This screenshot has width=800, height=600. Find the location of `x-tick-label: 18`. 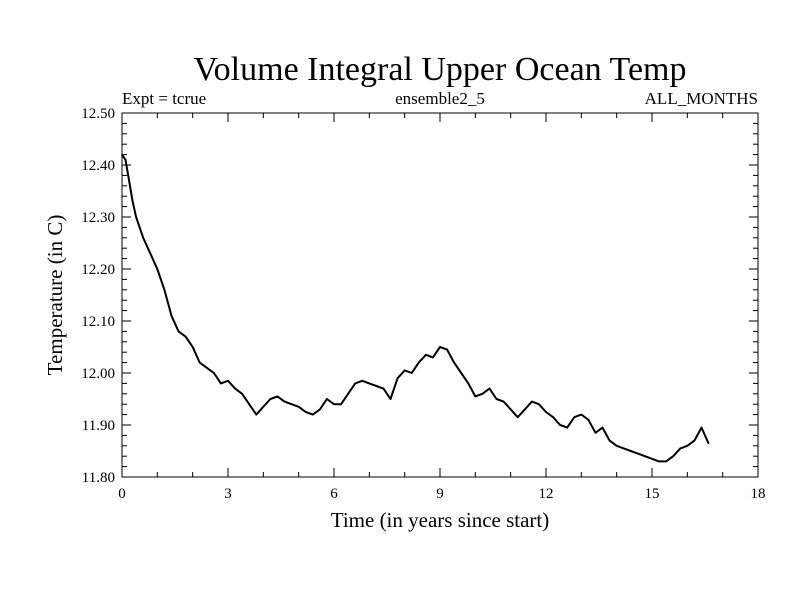

x-tick-label: 18 is located at coordinates (758, 494).